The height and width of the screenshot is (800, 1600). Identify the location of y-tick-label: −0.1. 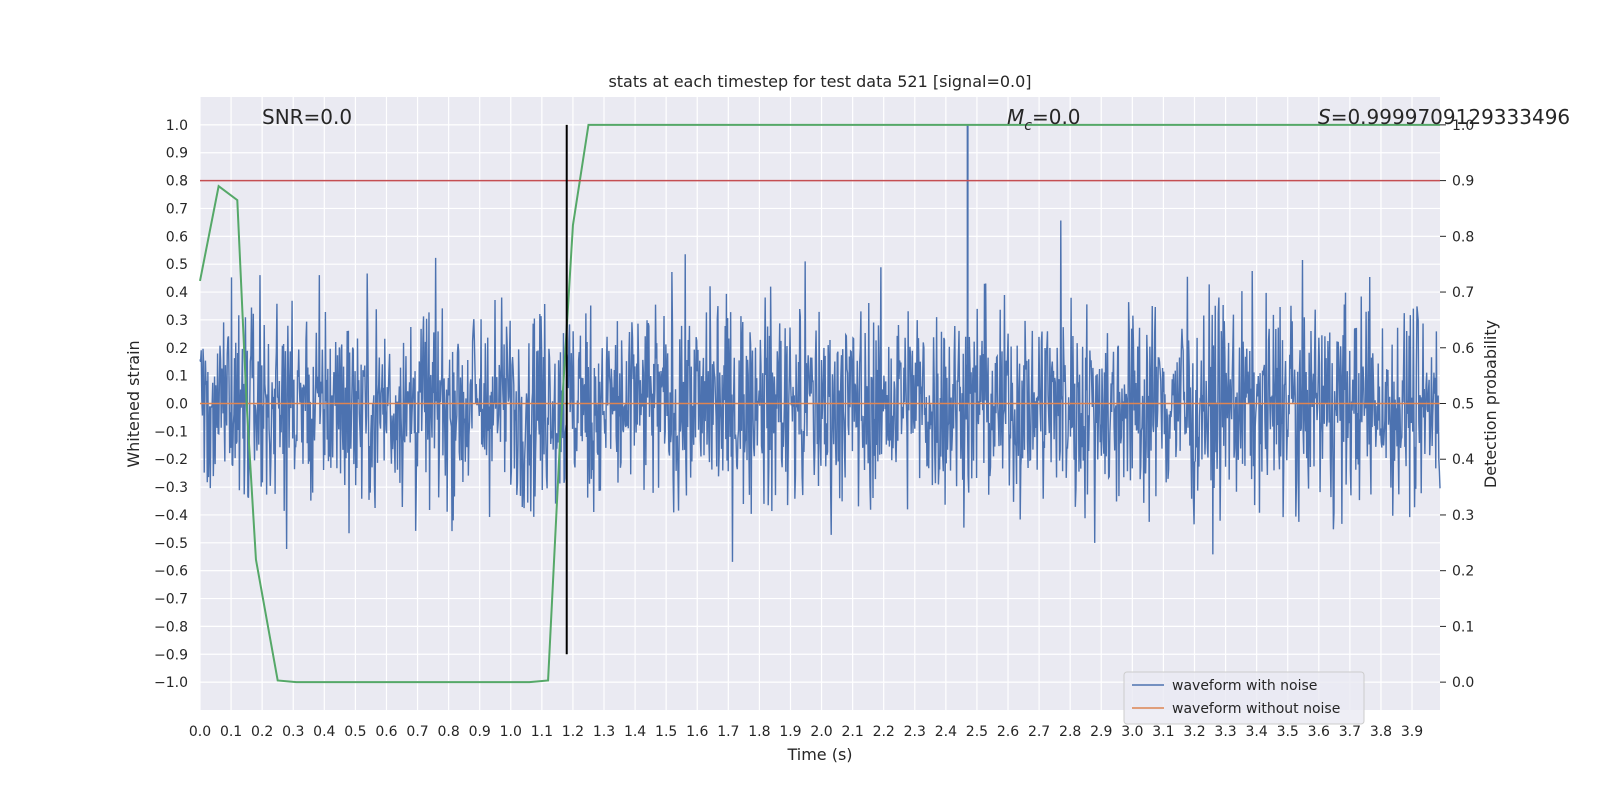
(171, 432).